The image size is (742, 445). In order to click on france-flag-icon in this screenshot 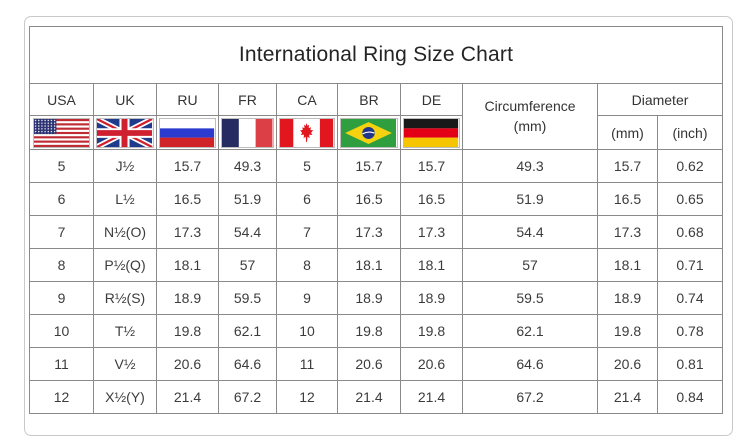, I will do `click(247, 133)`.